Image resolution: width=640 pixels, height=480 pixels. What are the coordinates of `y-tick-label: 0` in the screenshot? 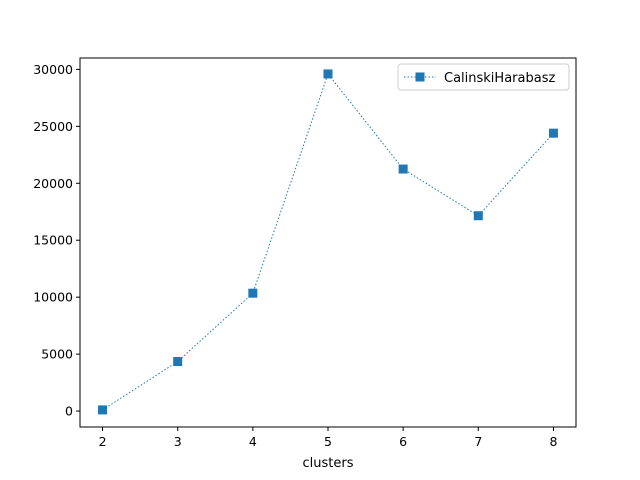 It's located at (69, 411).